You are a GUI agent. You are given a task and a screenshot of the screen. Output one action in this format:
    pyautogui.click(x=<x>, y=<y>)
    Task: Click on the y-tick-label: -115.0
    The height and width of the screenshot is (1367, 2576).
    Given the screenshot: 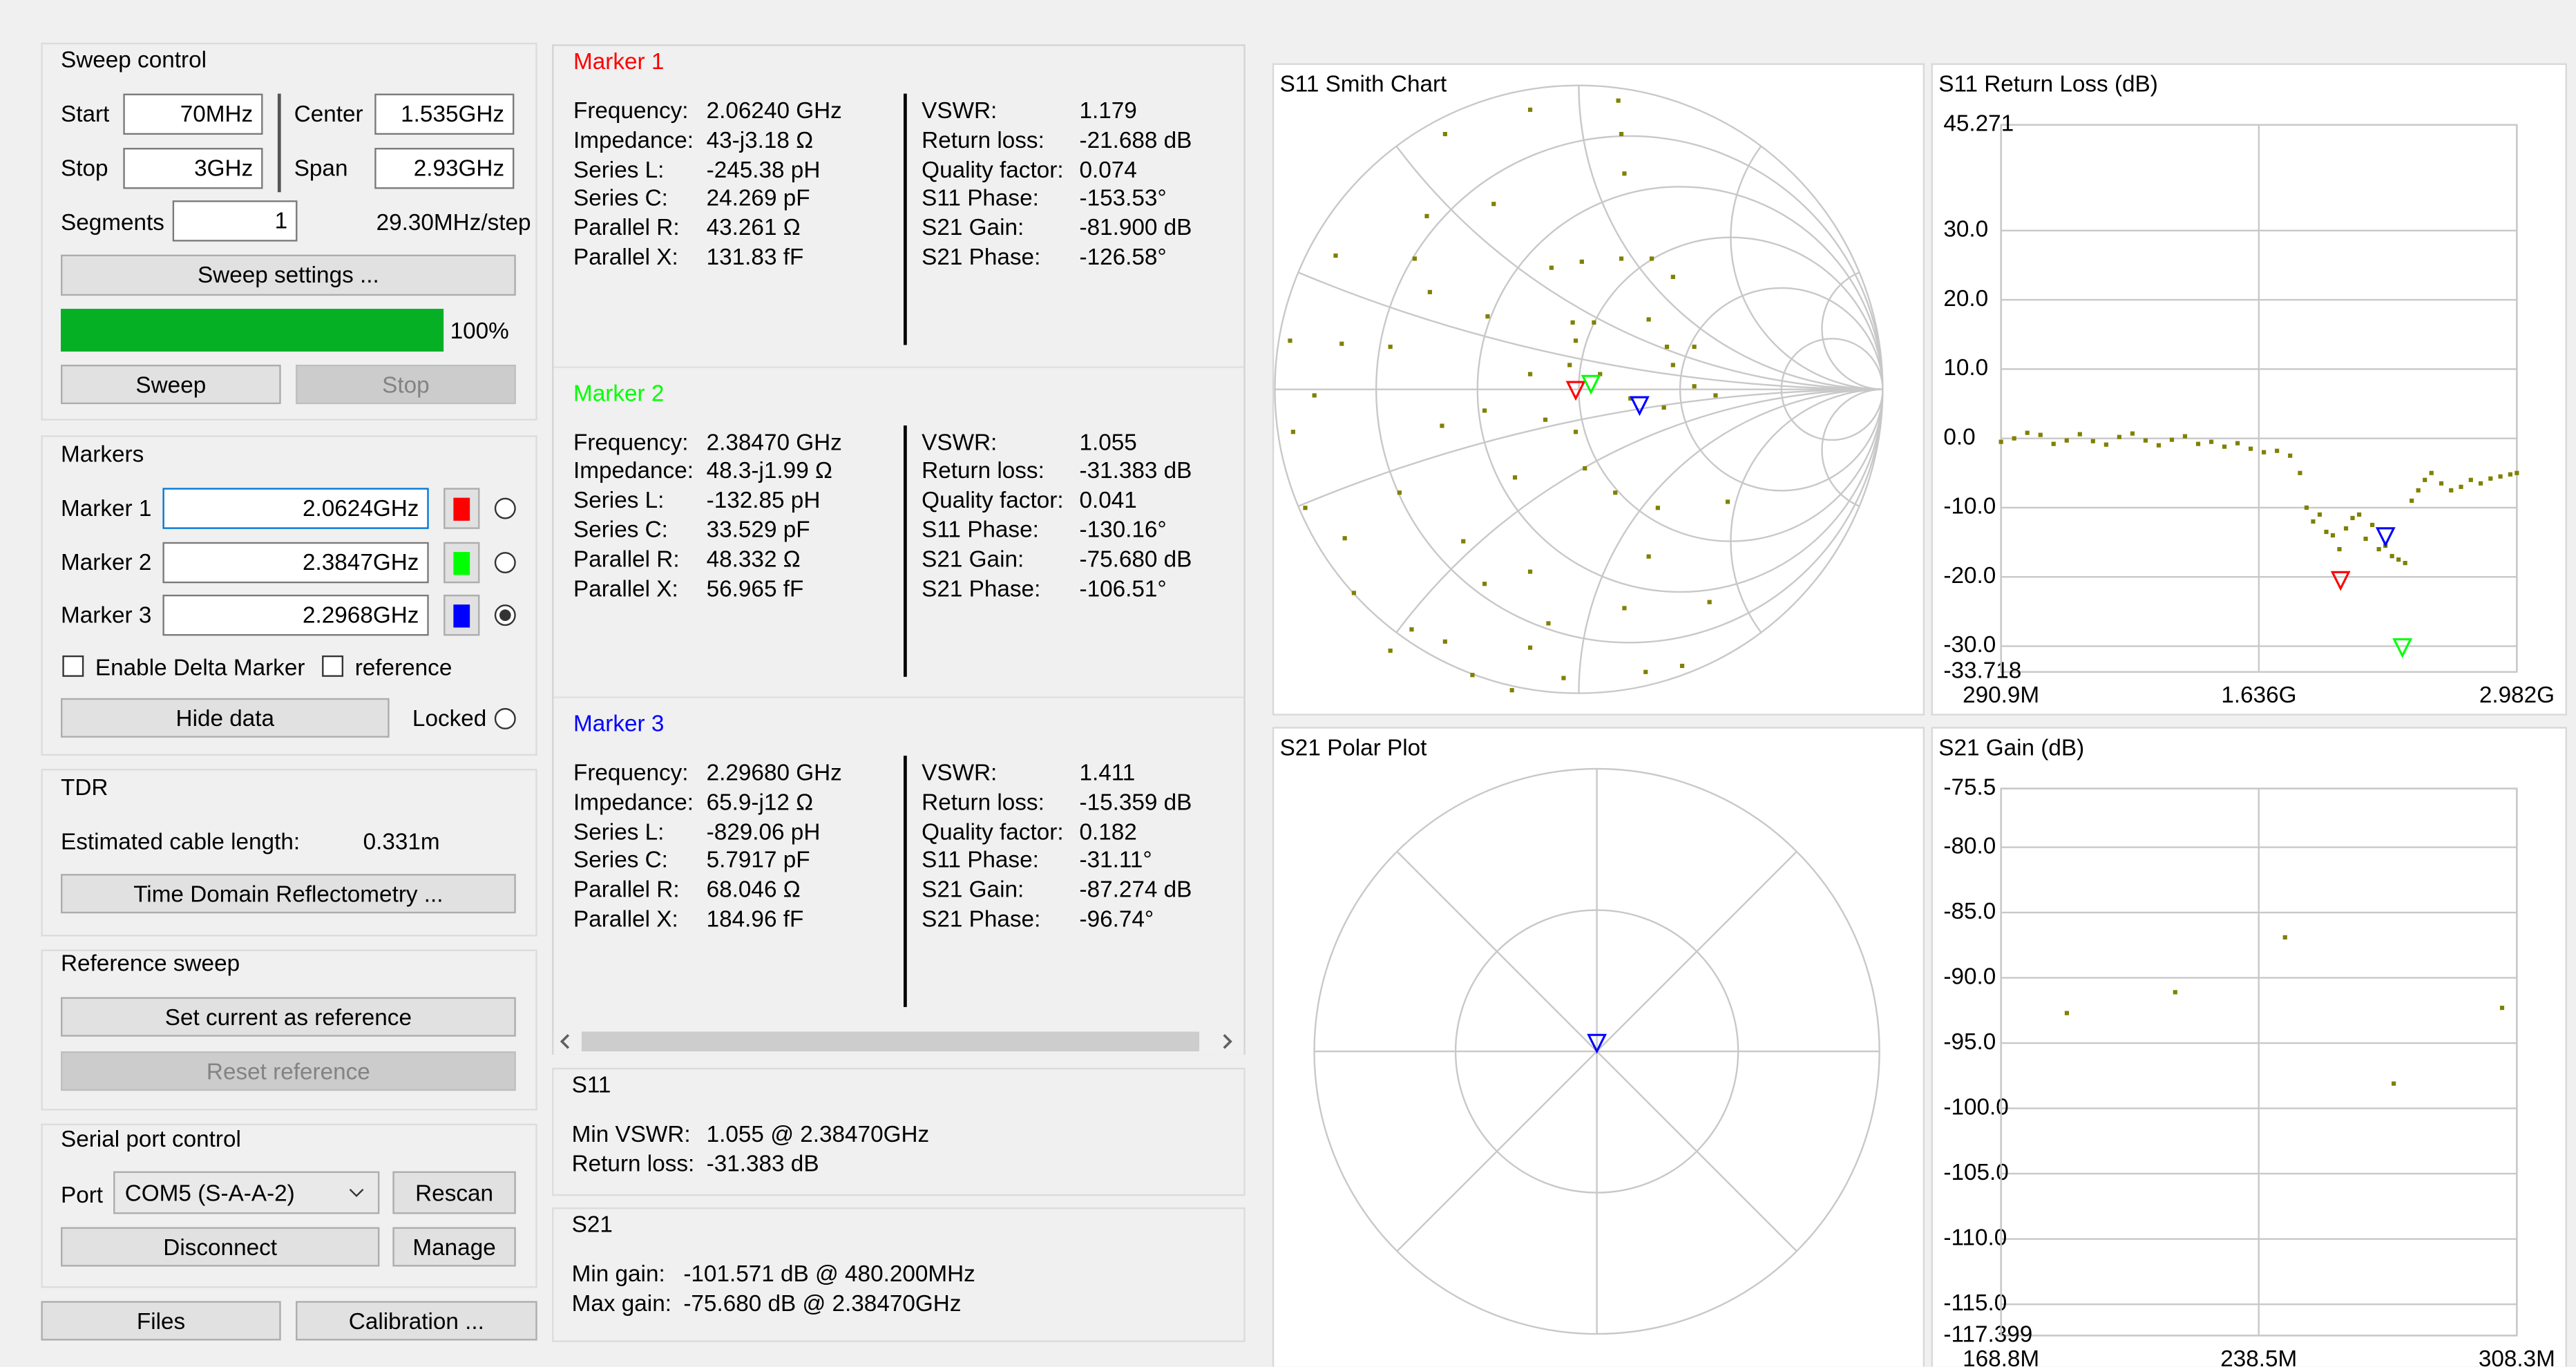 What is the action you would take?
    pyautogui.click(x=1975, y=1303)
    